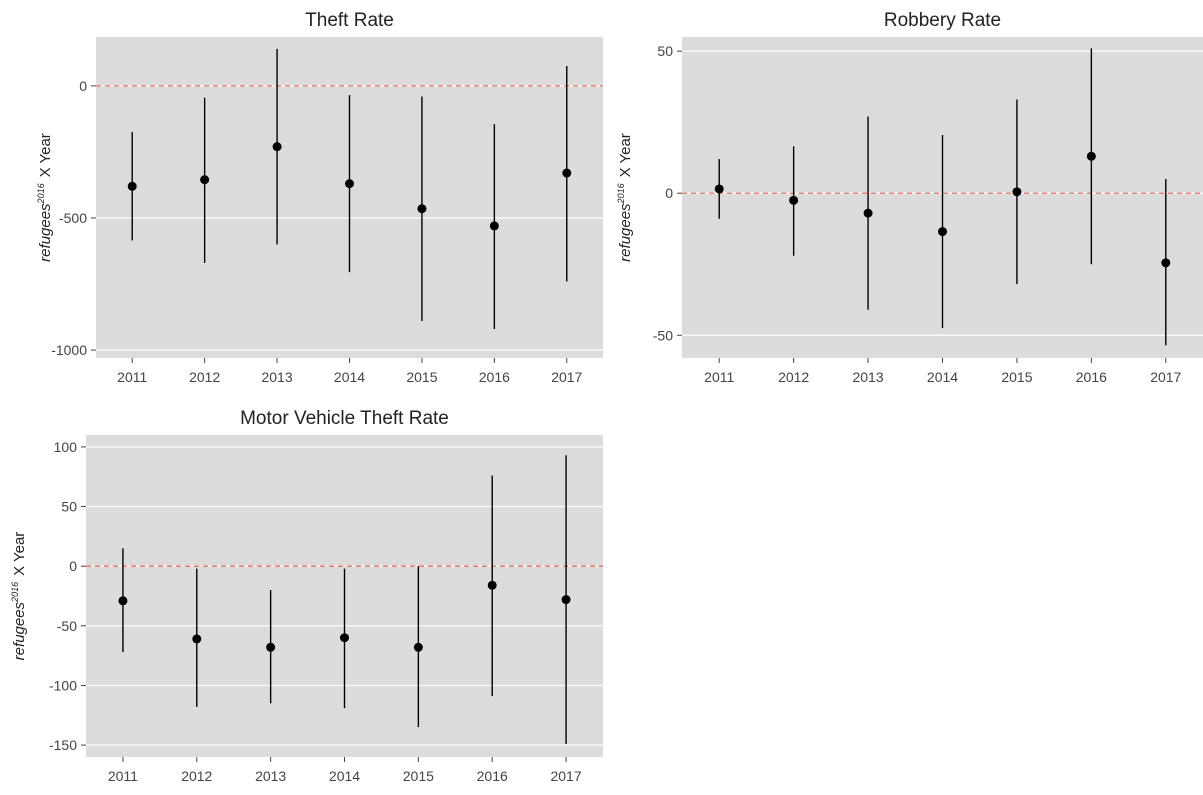 This screenshot has height=795, width=1203. What do you see at coordinates (344, 418) in the screenshot?
I see `panel-title: Motor Vehicle Theft Rate` at bounding box center [344, 418].